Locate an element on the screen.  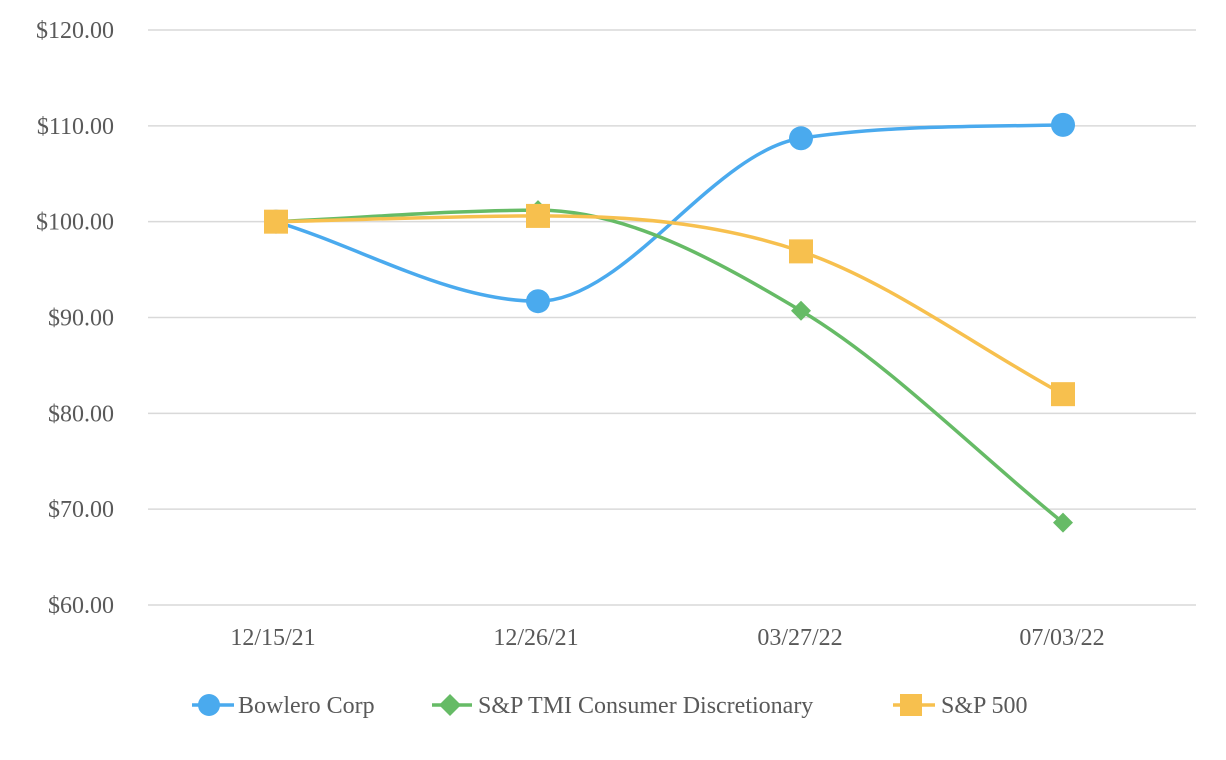
legend-label-sp-500: S&P 500 is located at coordinates (984, 706).